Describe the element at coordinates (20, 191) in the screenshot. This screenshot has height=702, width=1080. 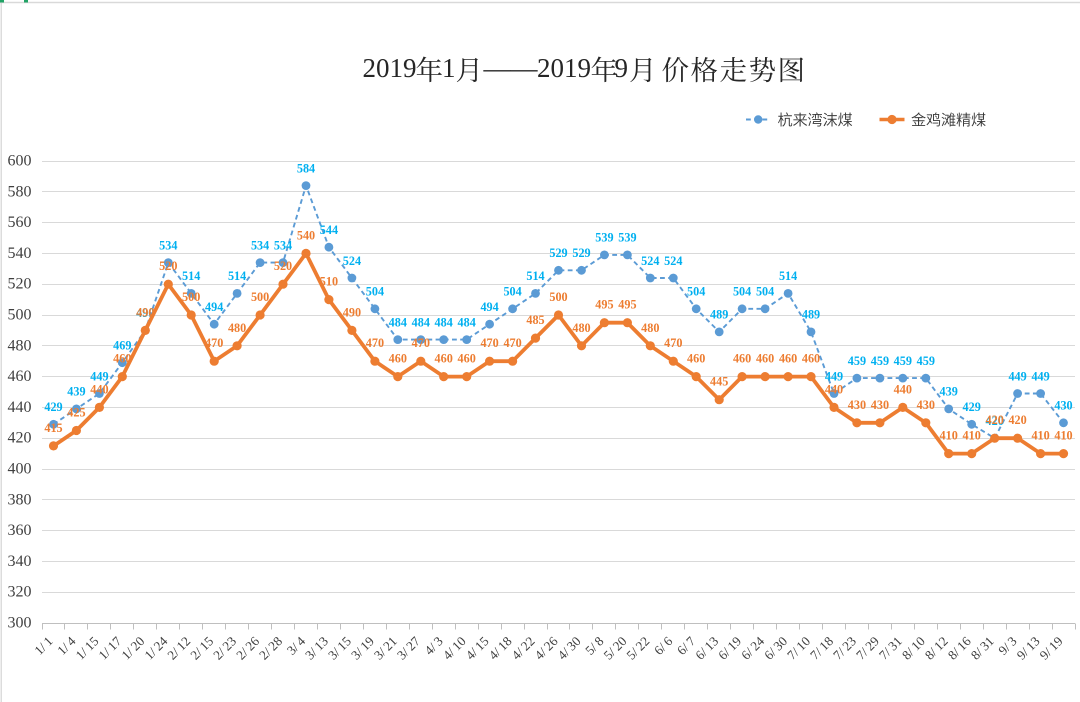
I see `svg-text: 580` at that location.